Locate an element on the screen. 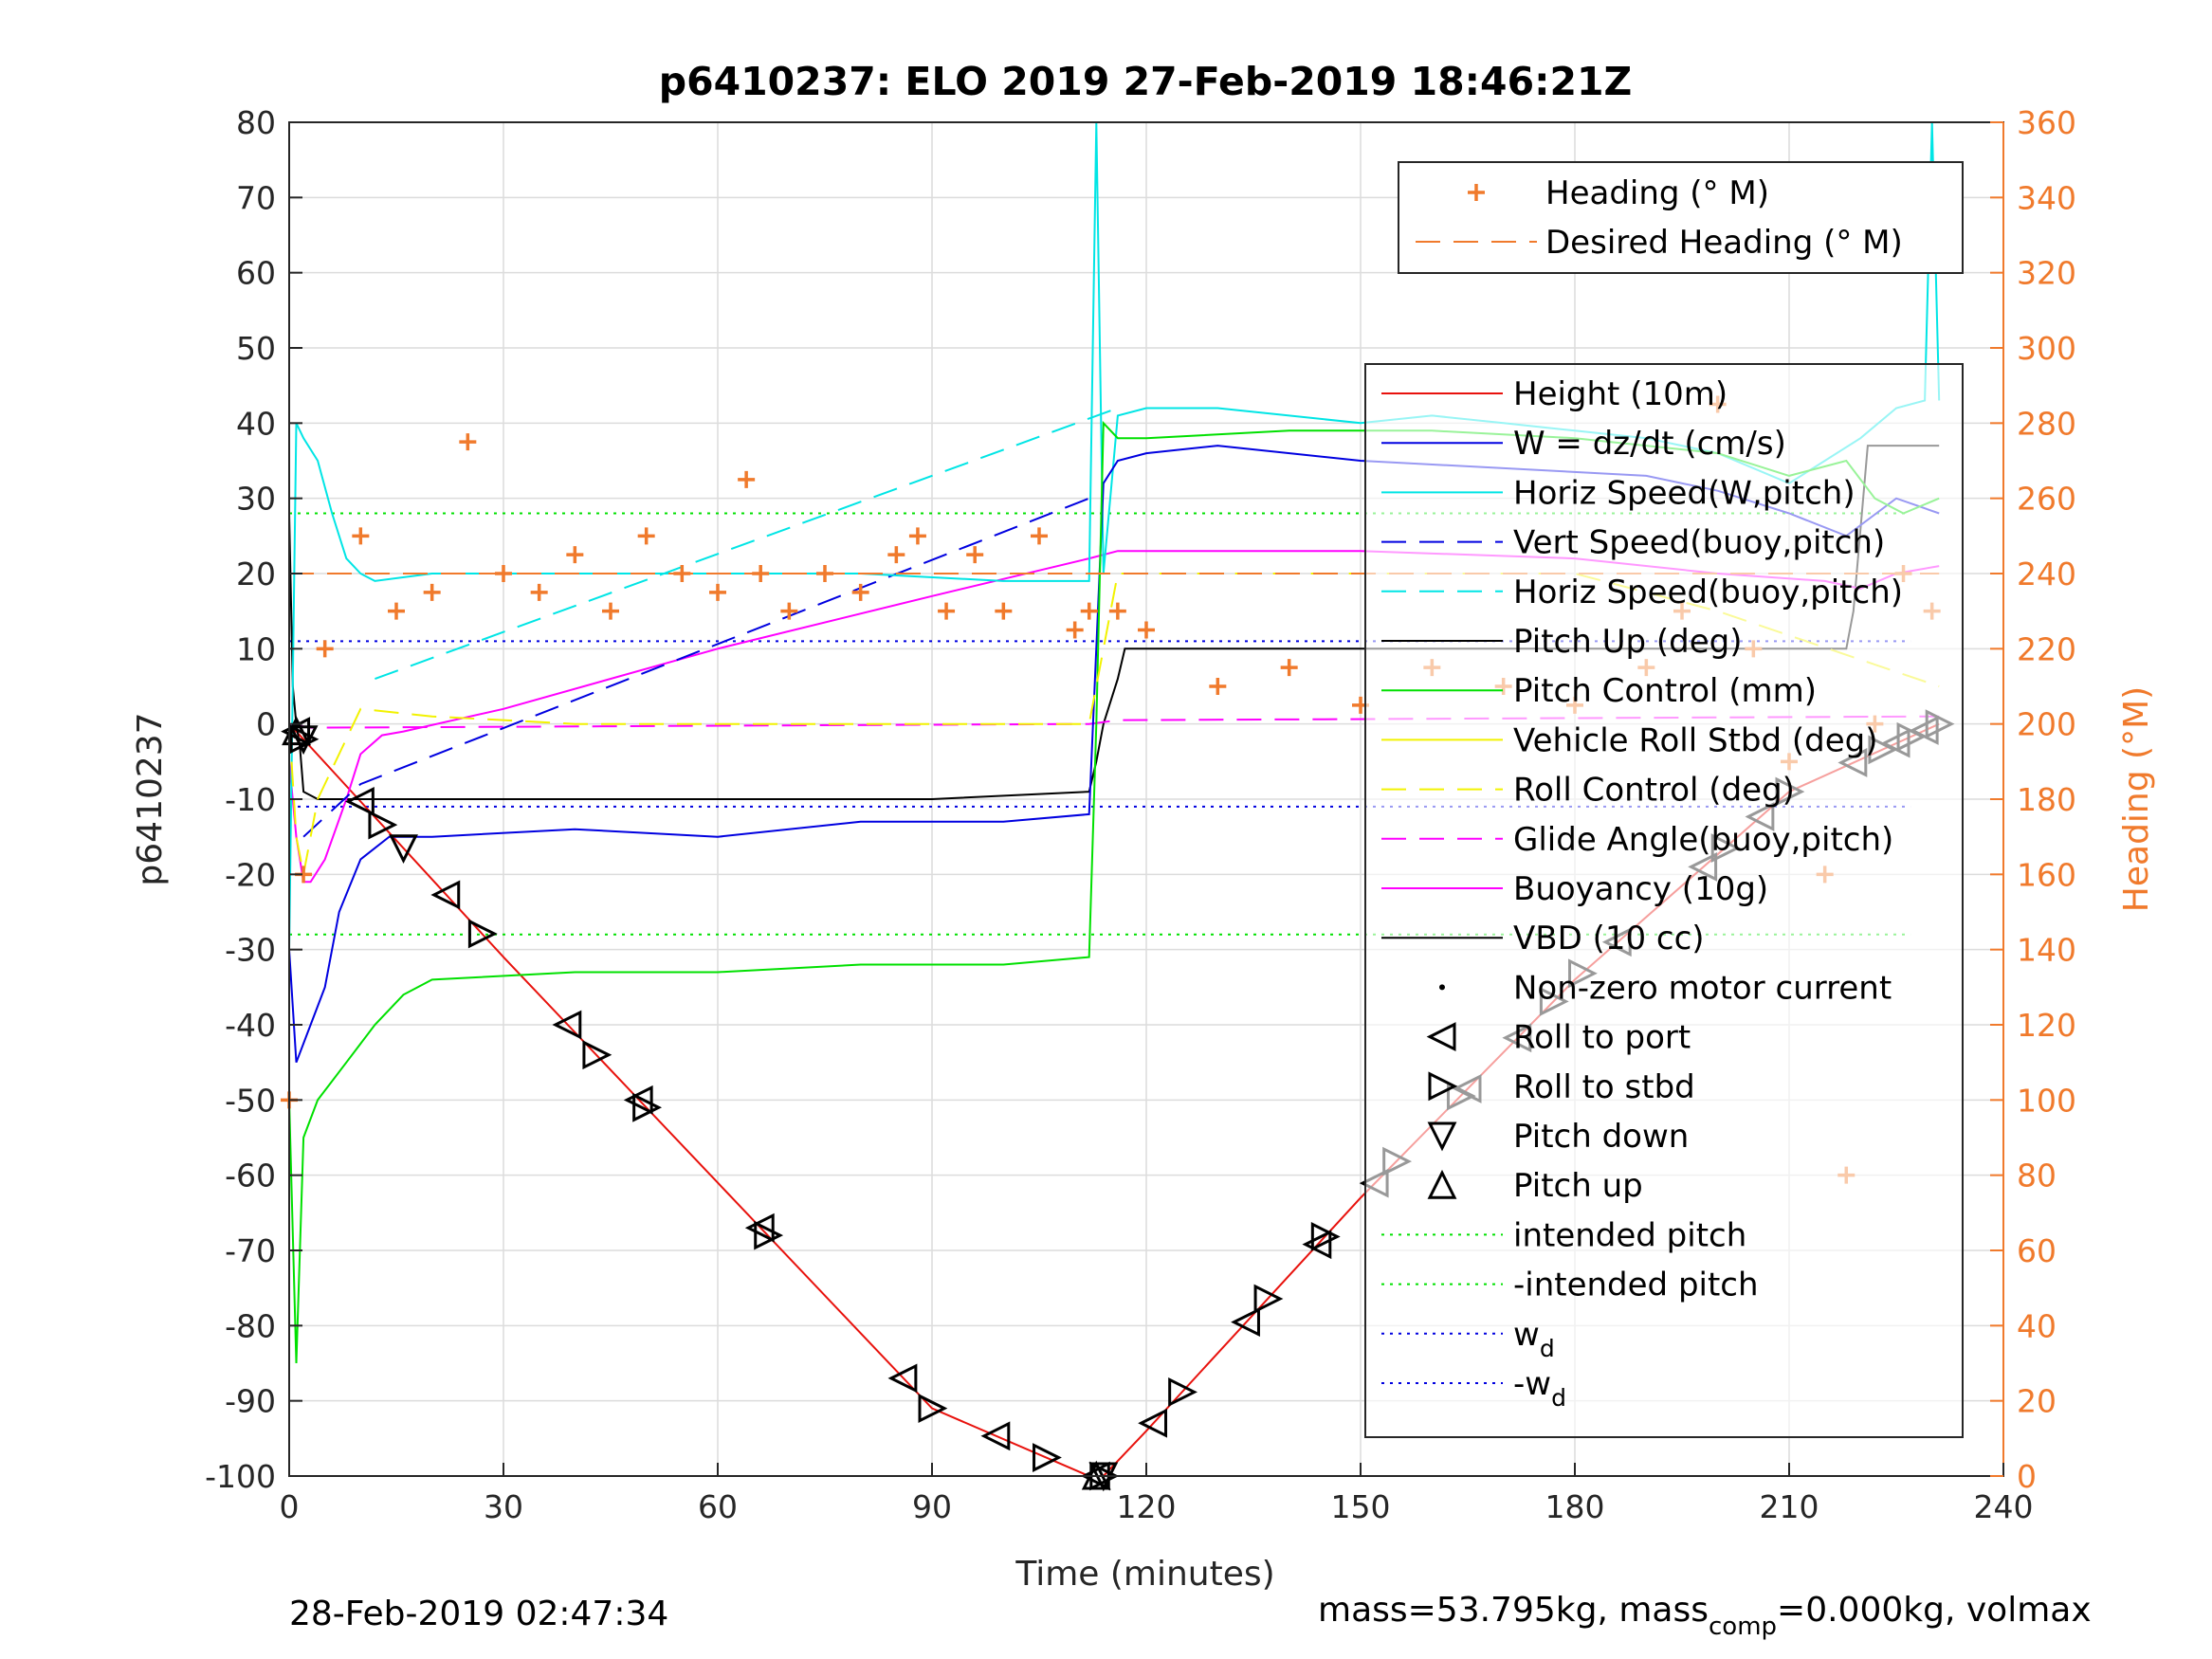 The image size is (2212, 1659). y-right-tick-label: 40 is located at coordinates (2037, 1325).